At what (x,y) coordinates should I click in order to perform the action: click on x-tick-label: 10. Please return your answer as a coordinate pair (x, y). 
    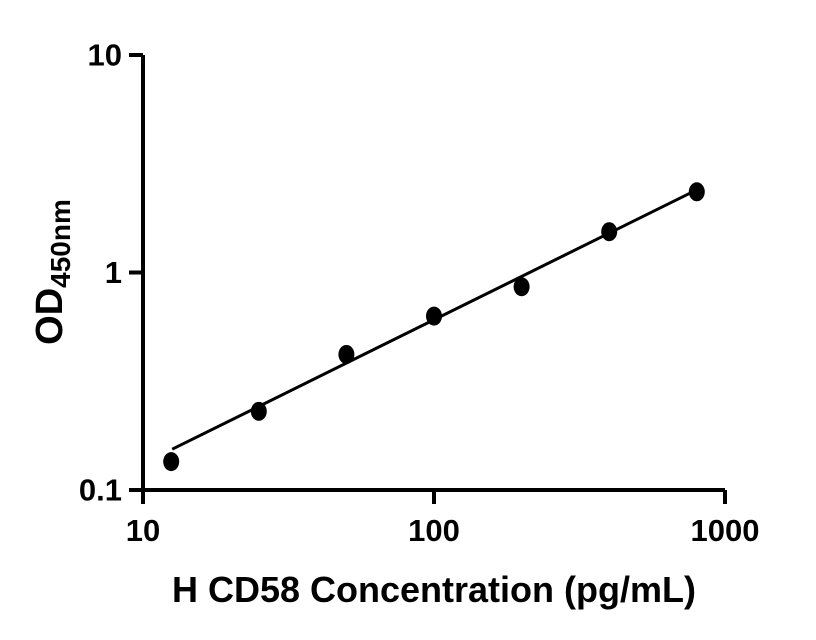
    Looking at the image, I should click on (143, 530).